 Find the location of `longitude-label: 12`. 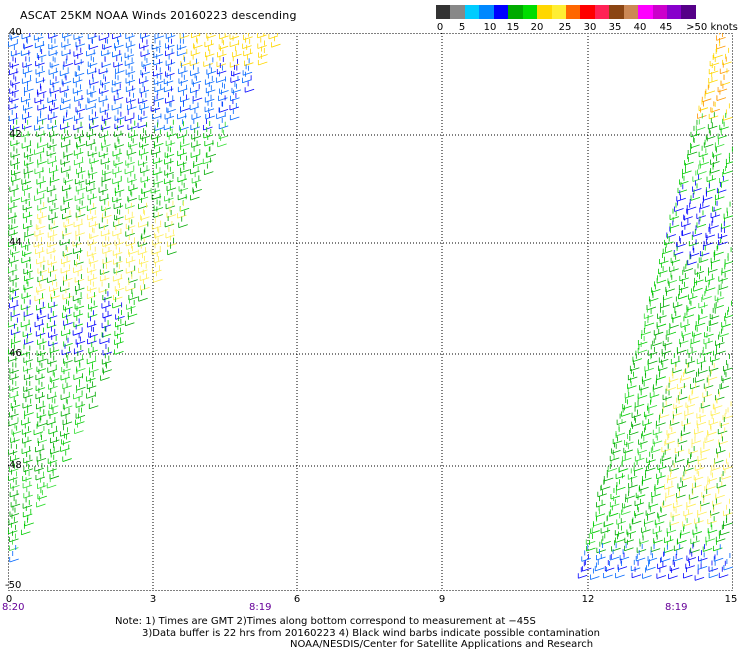

longitude-label: 12 is located at coordinates (588, 599).